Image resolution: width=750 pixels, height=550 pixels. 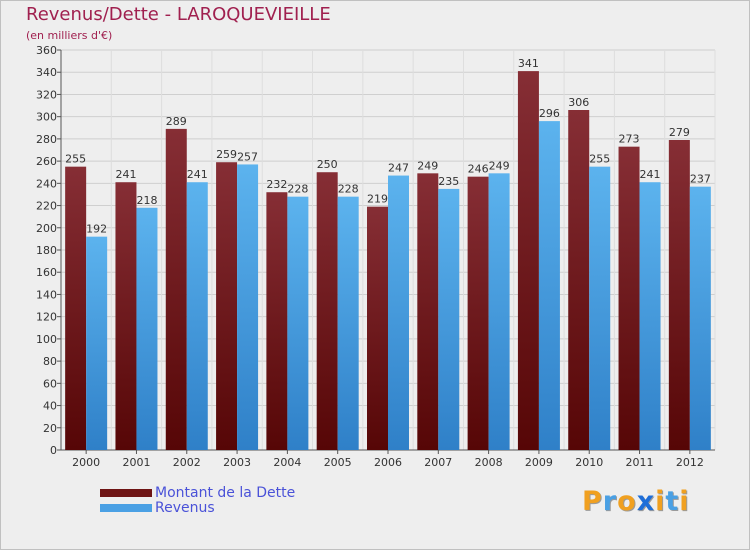 I want to click on x-tick-label: 2003, so click(x=237, y=462).